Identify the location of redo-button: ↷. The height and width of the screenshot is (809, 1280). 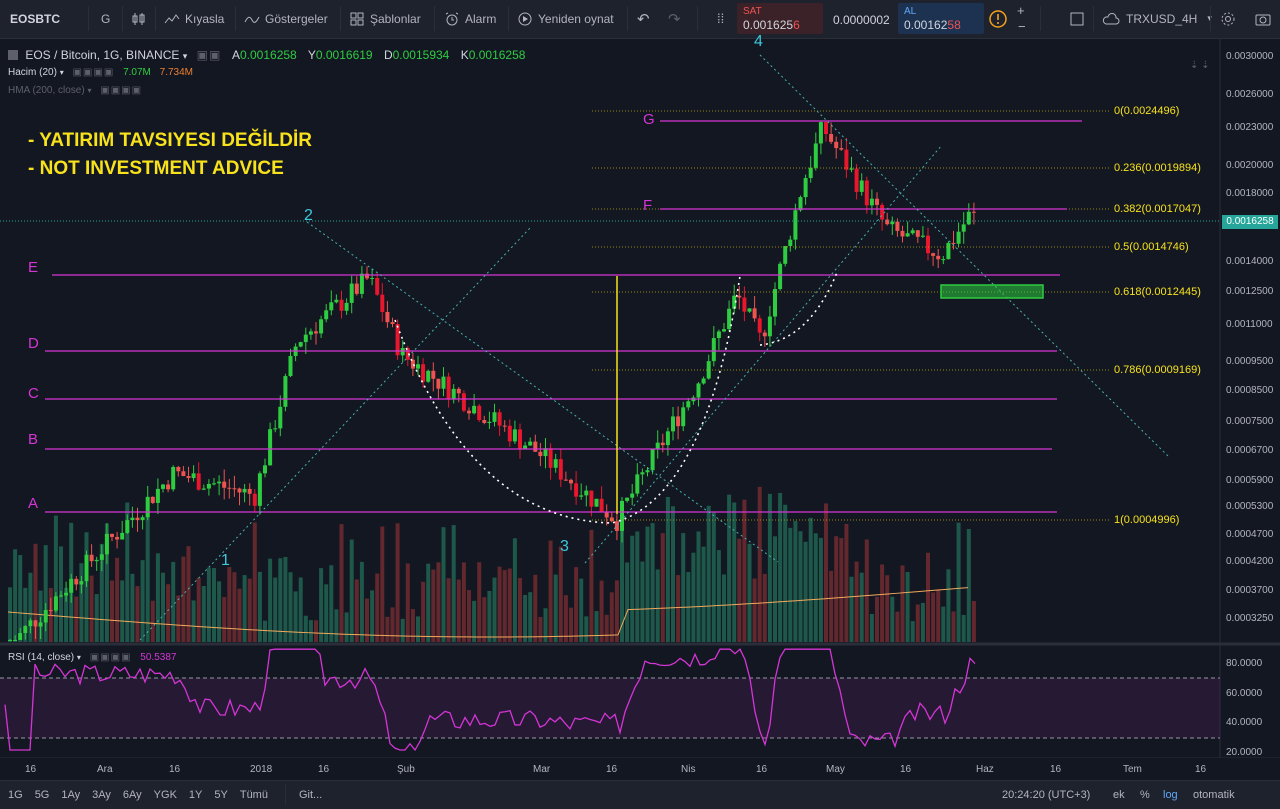
(674, 18).